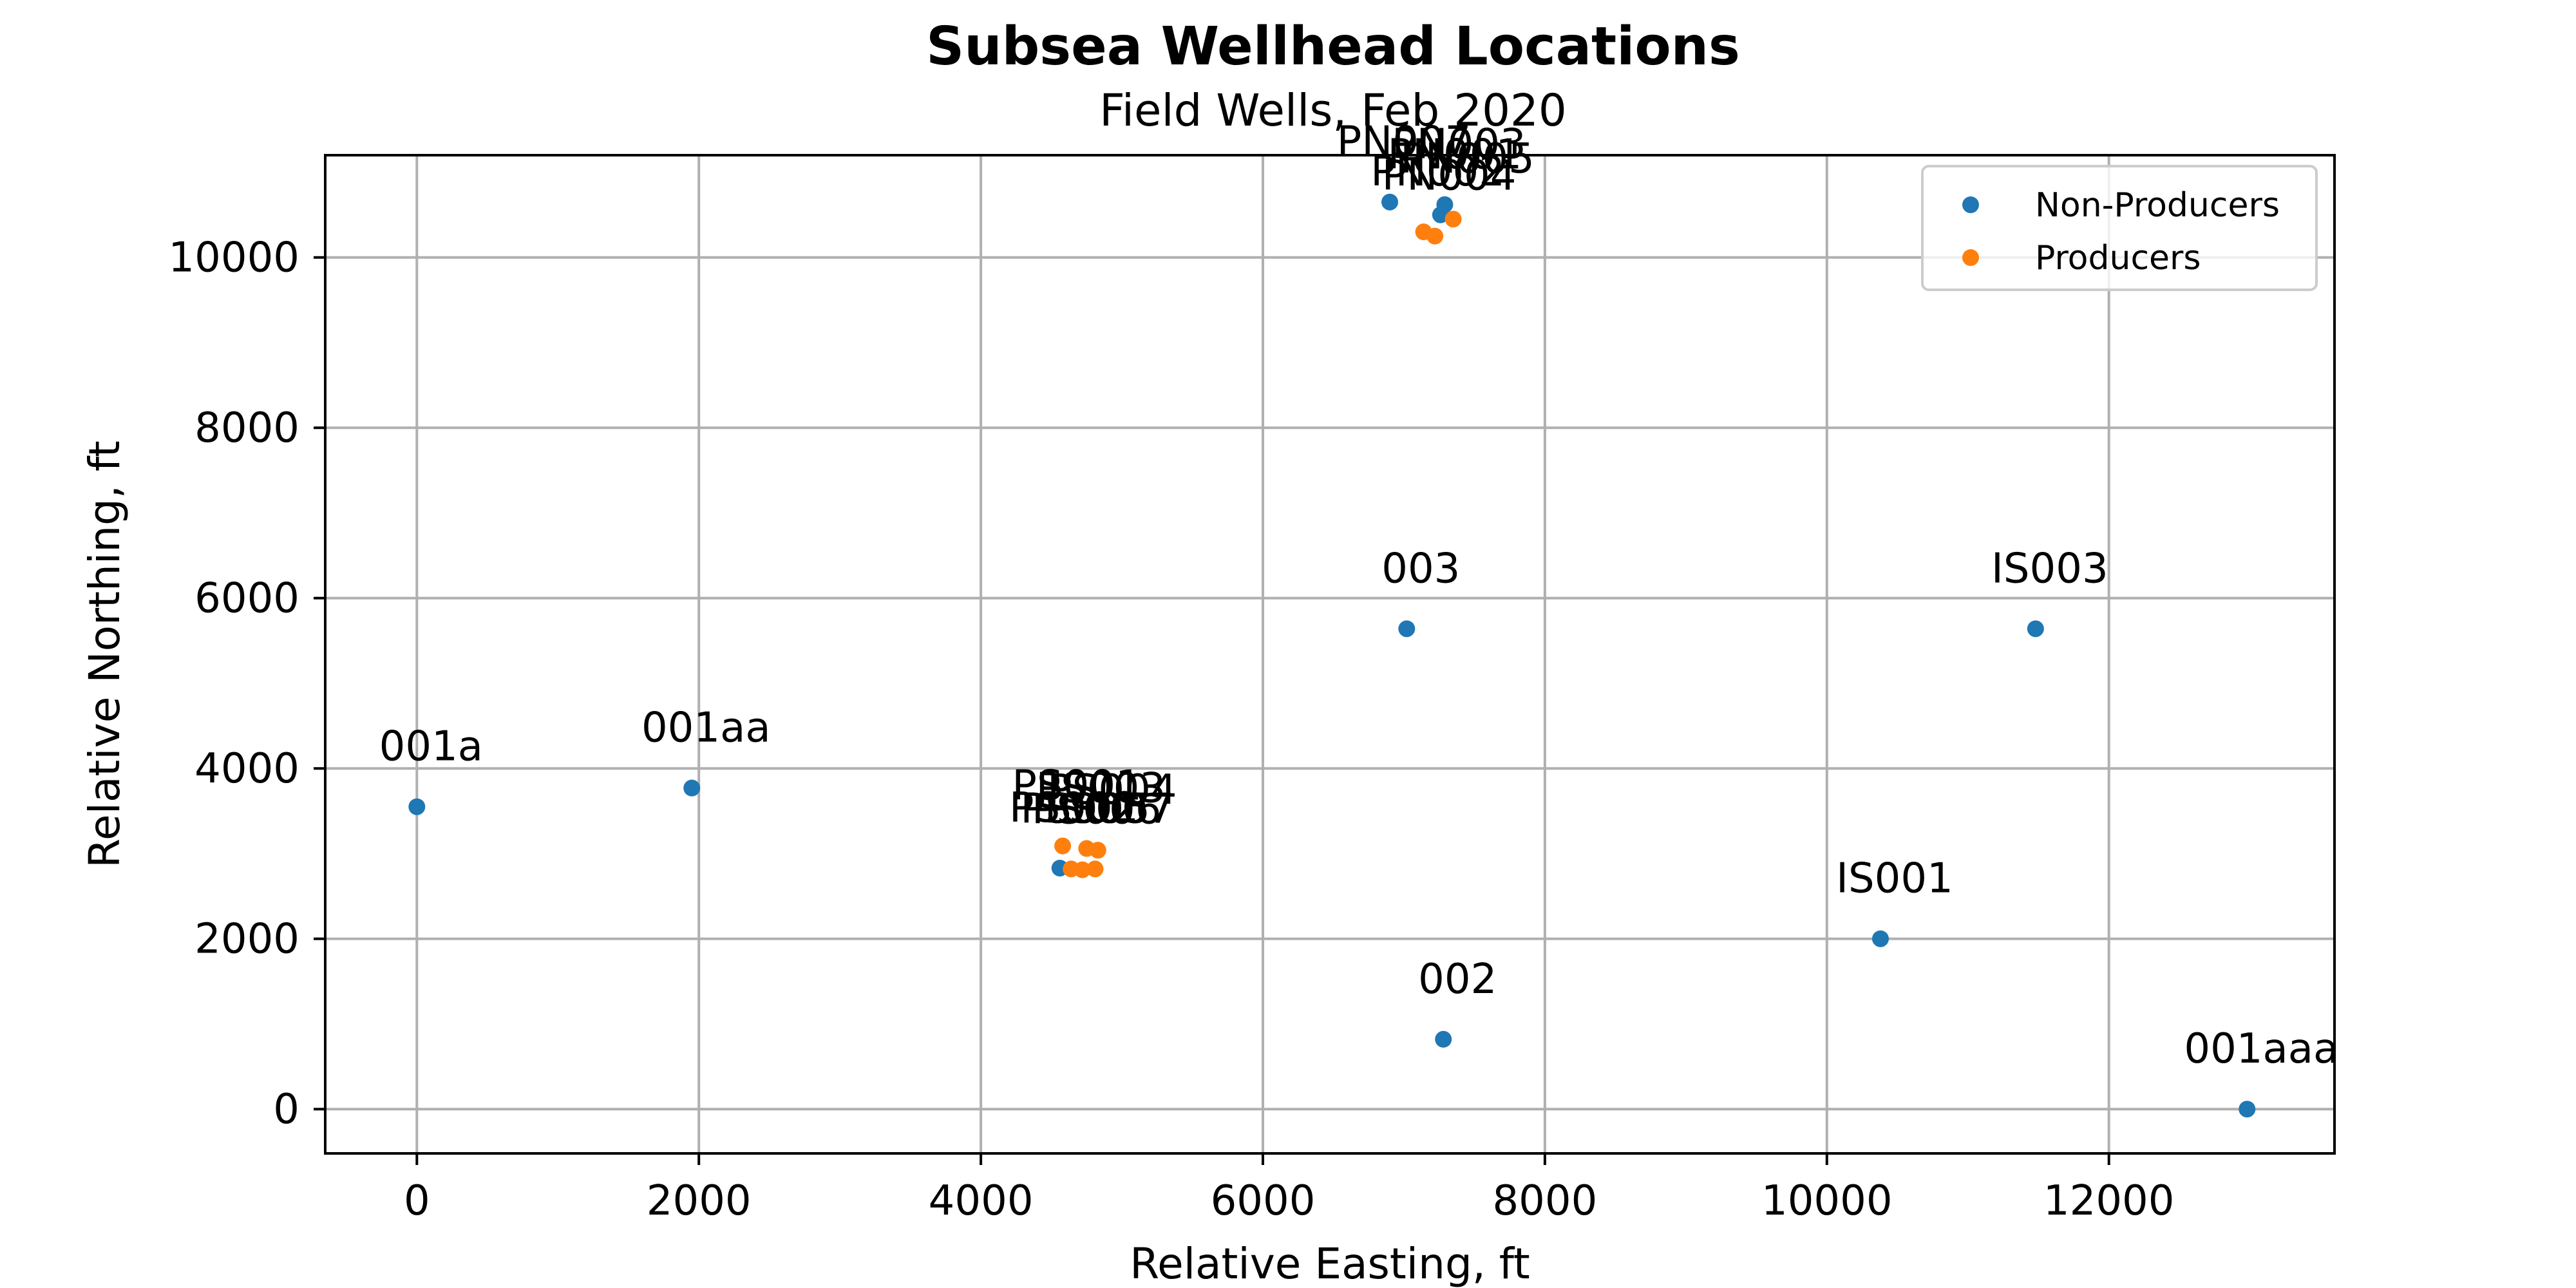 The height and width of the screenshot is (1288, 2576). What do you see at coordinates (2157, 206) in the screenshot?
I see `legend-label: Non-Producers` at bounding box center [2157, 206].